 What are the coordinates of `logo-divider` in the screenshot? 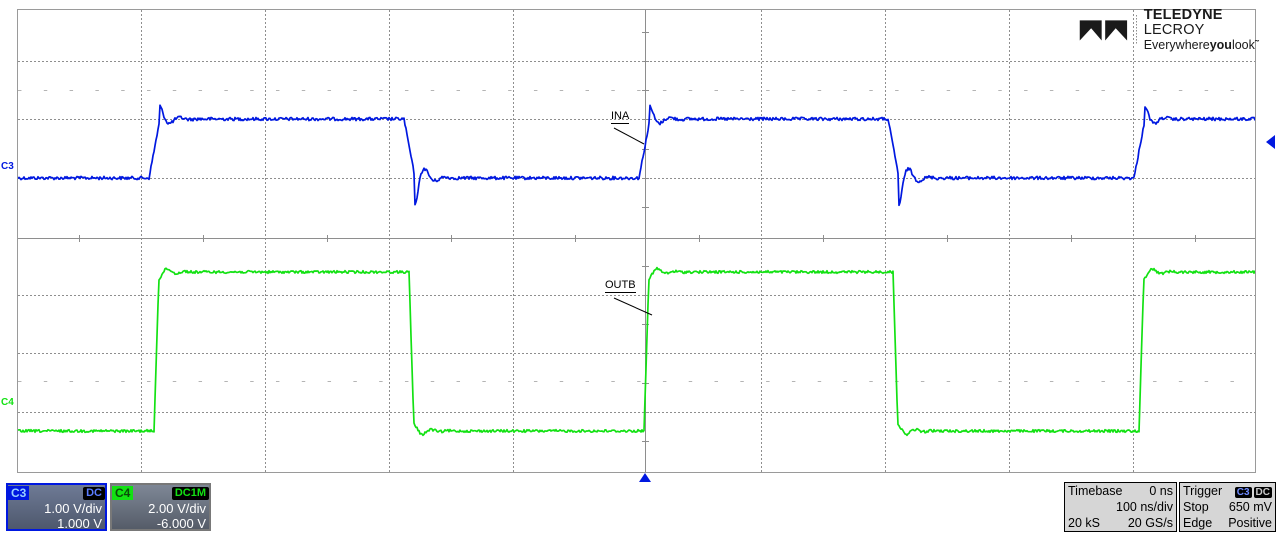 It's located at (1136, 30).